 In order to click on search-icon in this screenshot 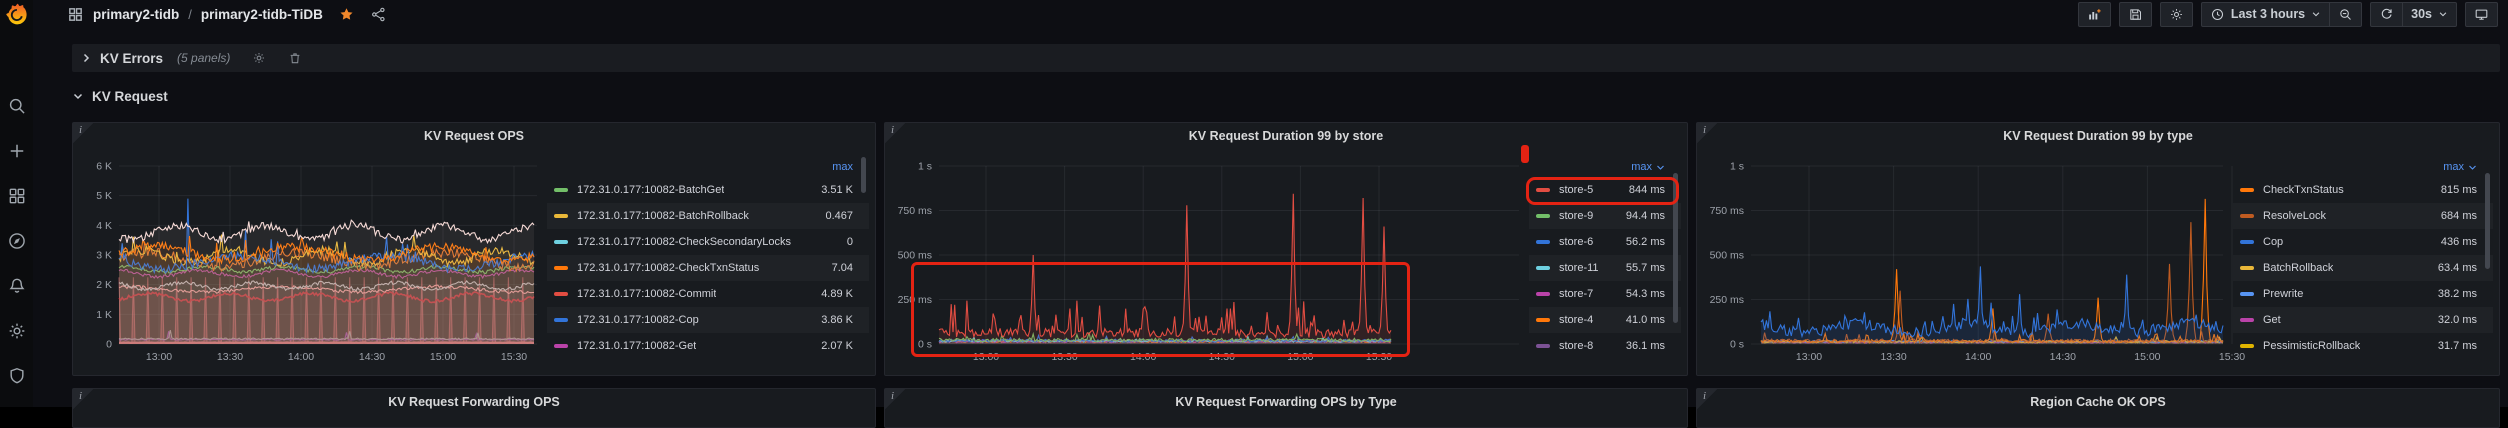, I will do `click(17, 106)`.